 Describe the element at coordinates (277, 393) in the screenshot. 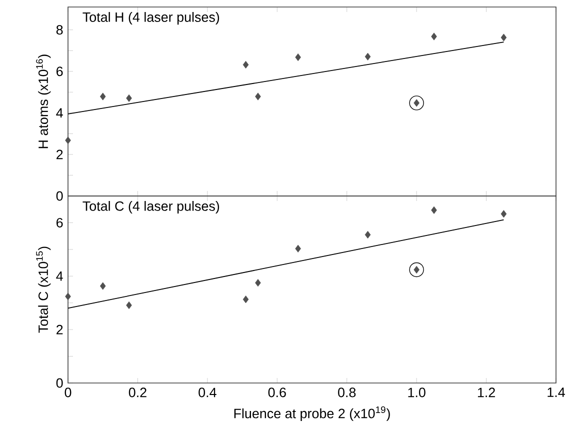

I see `x-tick-label: 0.6` at that location.